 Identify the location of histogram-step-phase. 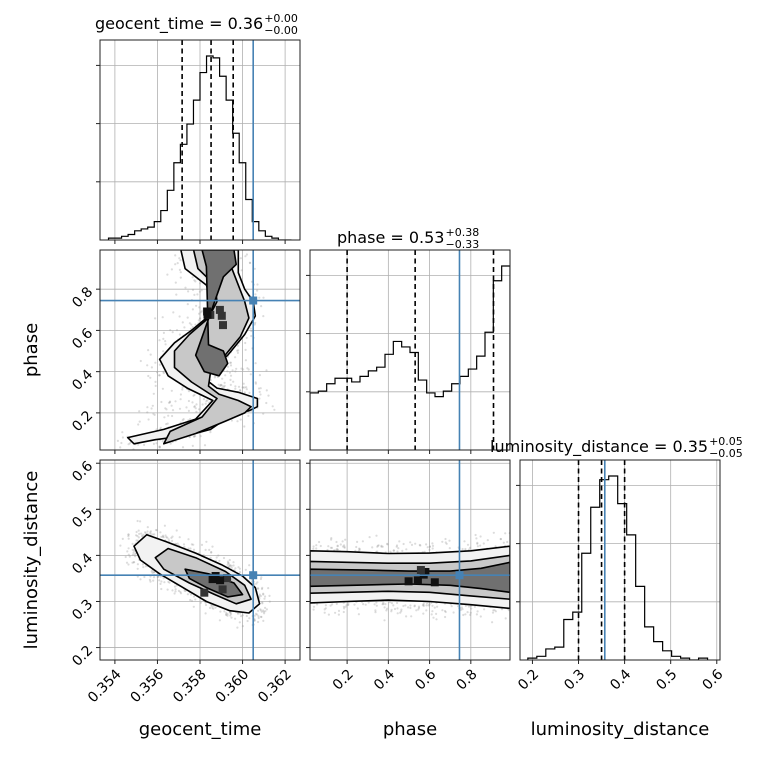
(410, 357).